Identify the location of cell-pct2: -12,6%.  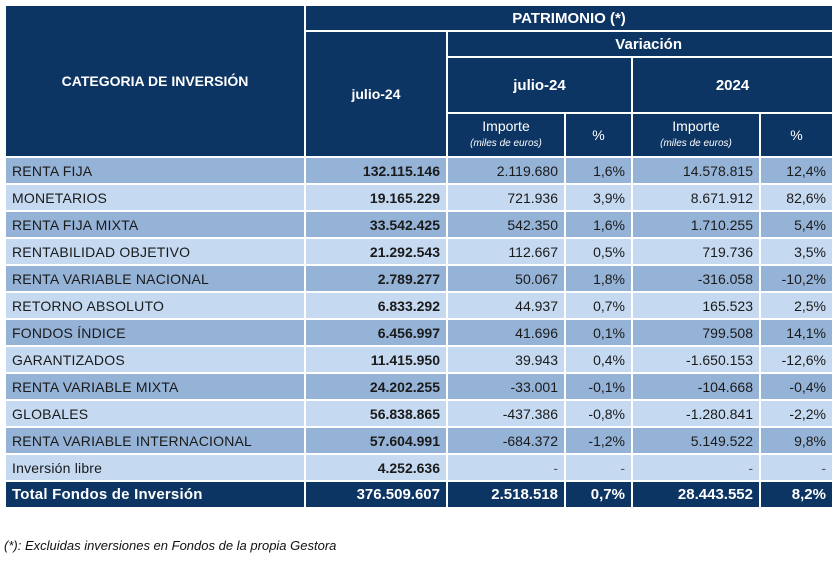
(796, 359).